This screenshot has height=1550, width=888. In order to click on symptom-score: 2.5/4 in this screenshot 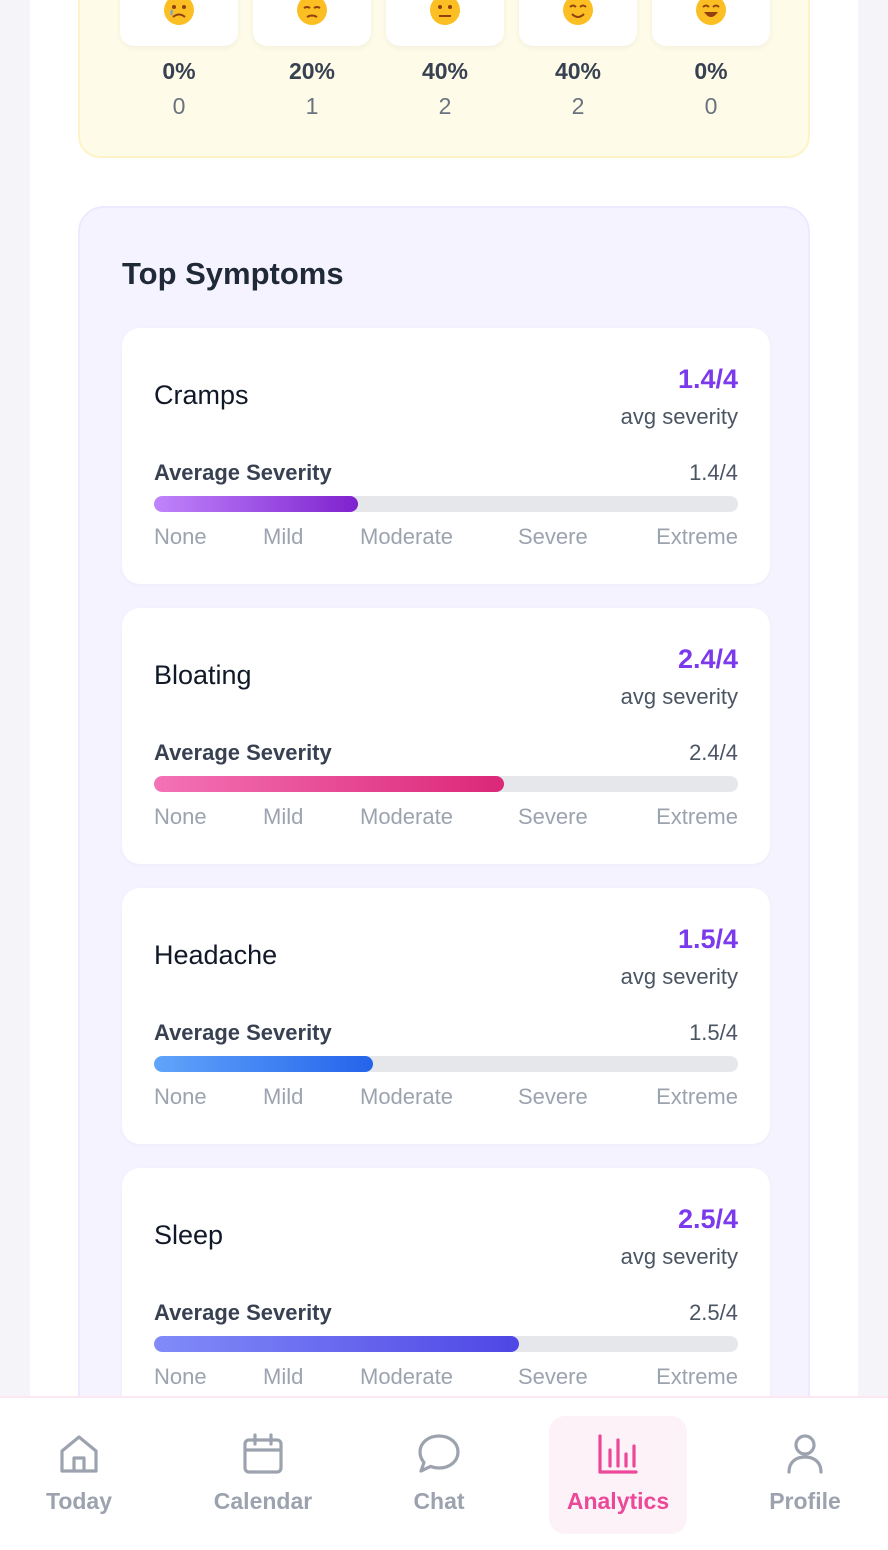, I will do `click(707, 1219)`.